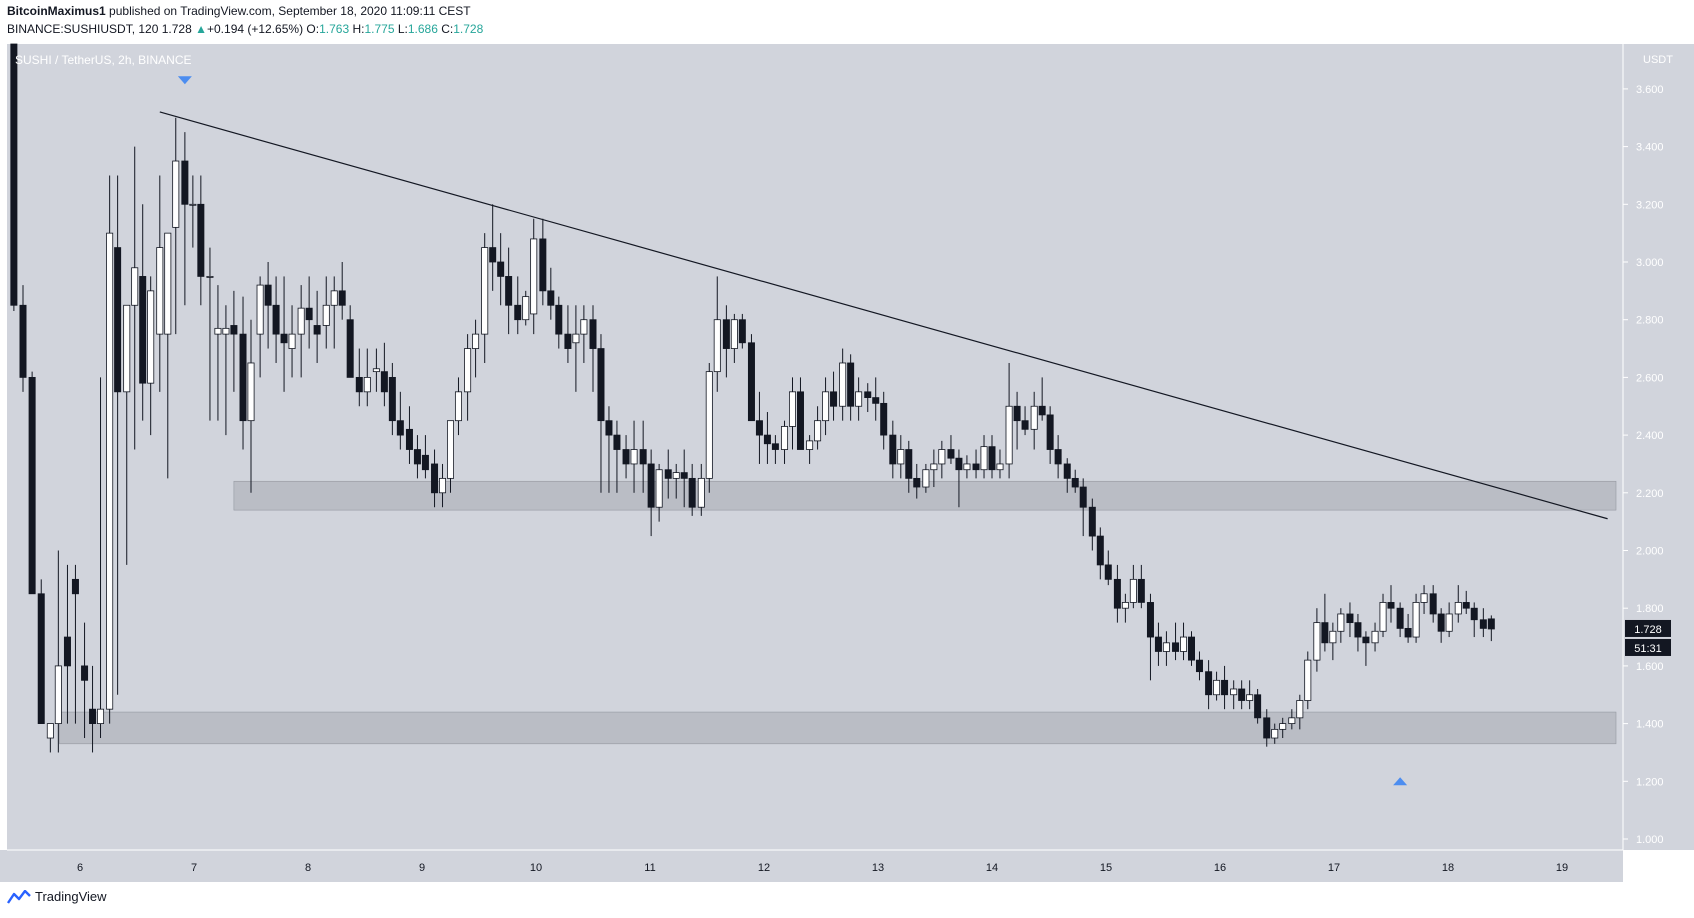 The height and width of the screenshot is (918, 1694). What do you see at coordinates (838, 728) in the screenshot?
I see `support-zone` at bounding box center [838, 728].